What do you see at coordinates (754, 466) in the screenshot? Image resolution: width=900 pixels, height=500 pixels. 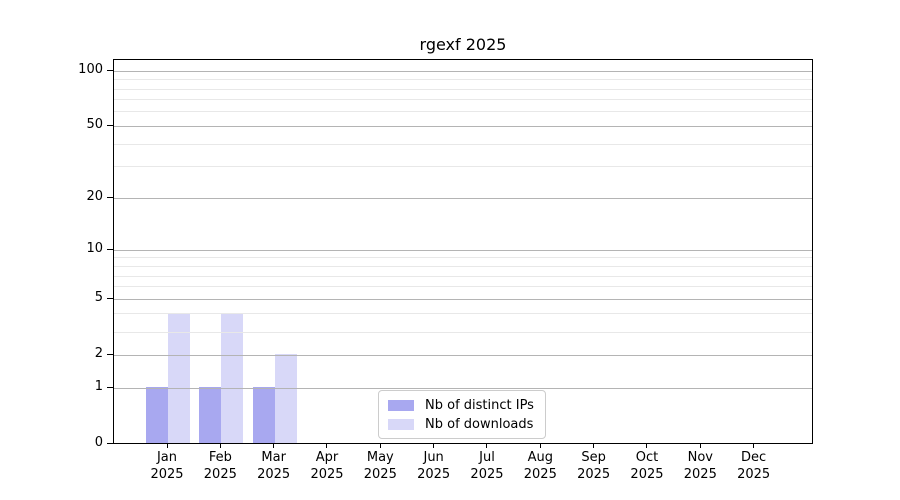 I see `x-tick-label: Dec 2025` at bounding box center [754, 466].